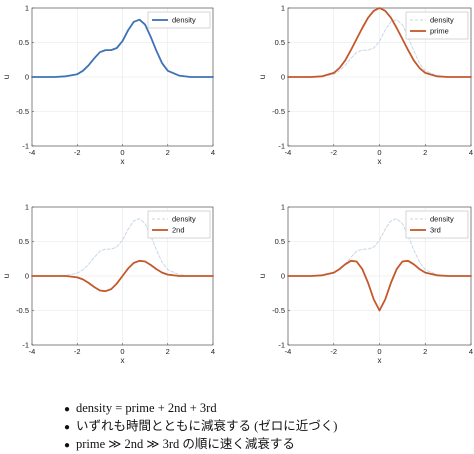  I want to click on note-text: prime ≫ 2nd ≫ 3rd の順に速く減衰する, so click(185, 444).